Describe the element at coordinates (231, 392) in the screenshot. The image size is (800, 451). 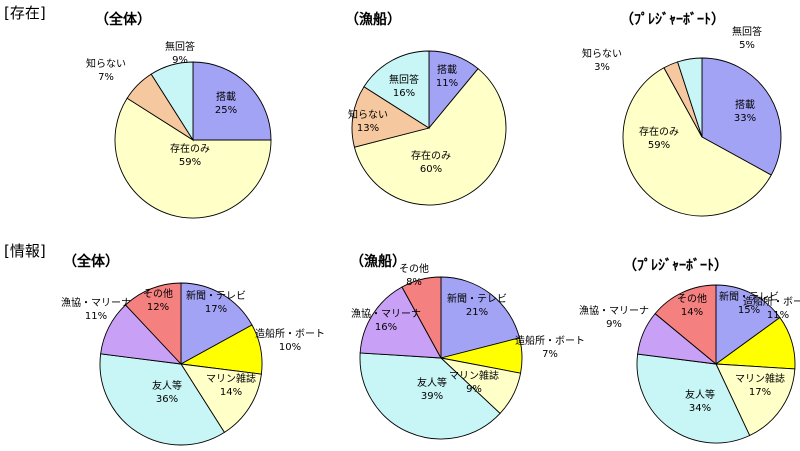
I see `slice-value-marine-magazine: 14%` at that location.